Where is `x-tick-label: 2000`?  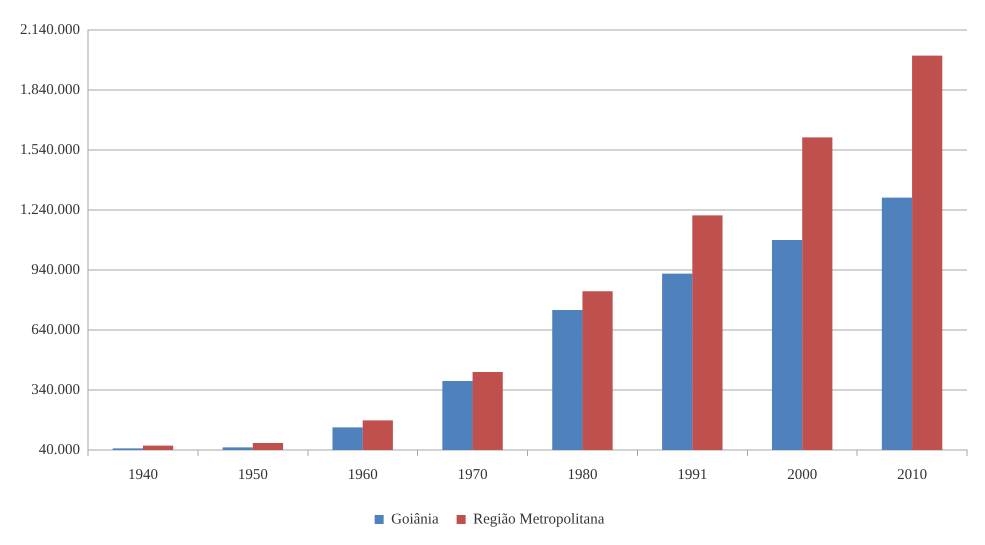 x-tick-label: 2000 is located at coordinates (802, 474).